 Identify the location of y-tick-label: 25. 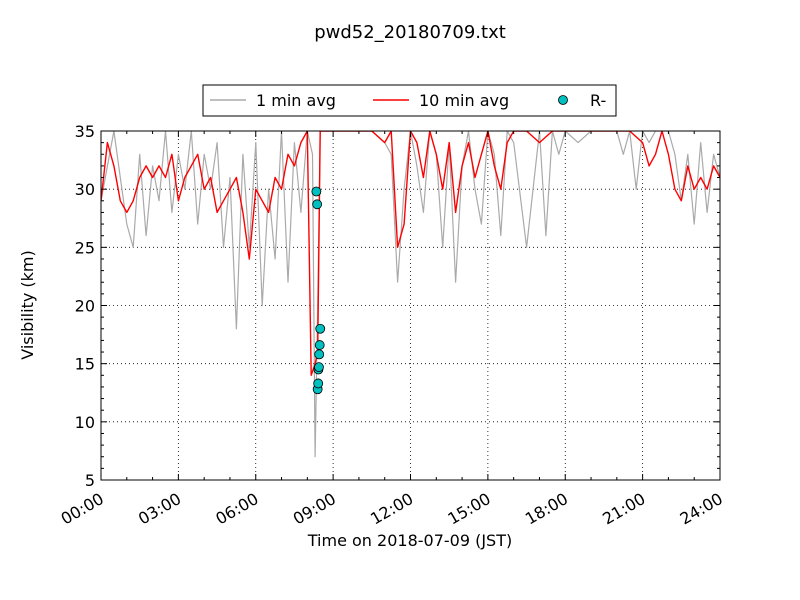
(85, 247).